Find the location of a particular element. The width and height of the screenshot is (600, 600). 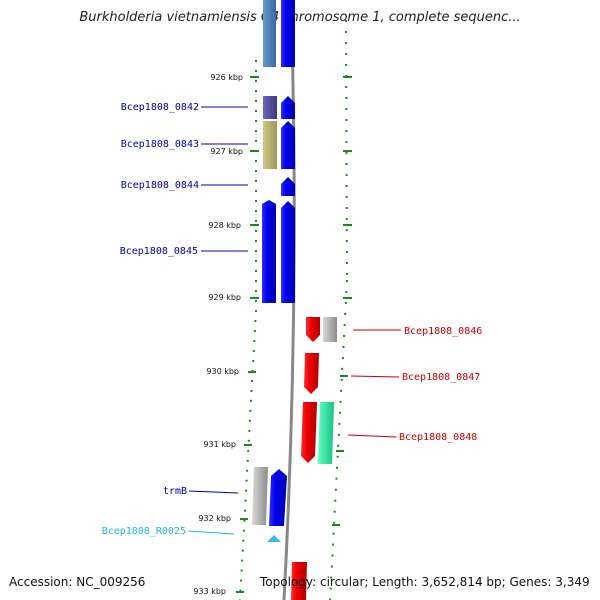

forward-gene-block is located at coordinates (288, 33).